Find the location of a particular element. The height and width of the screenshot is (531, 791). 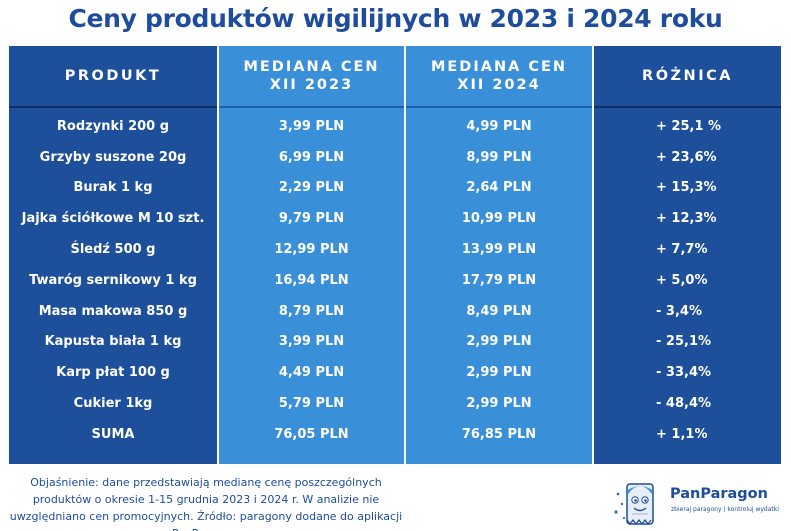

price-cell: 16,94 PLN is located at coordinates (311, 280).